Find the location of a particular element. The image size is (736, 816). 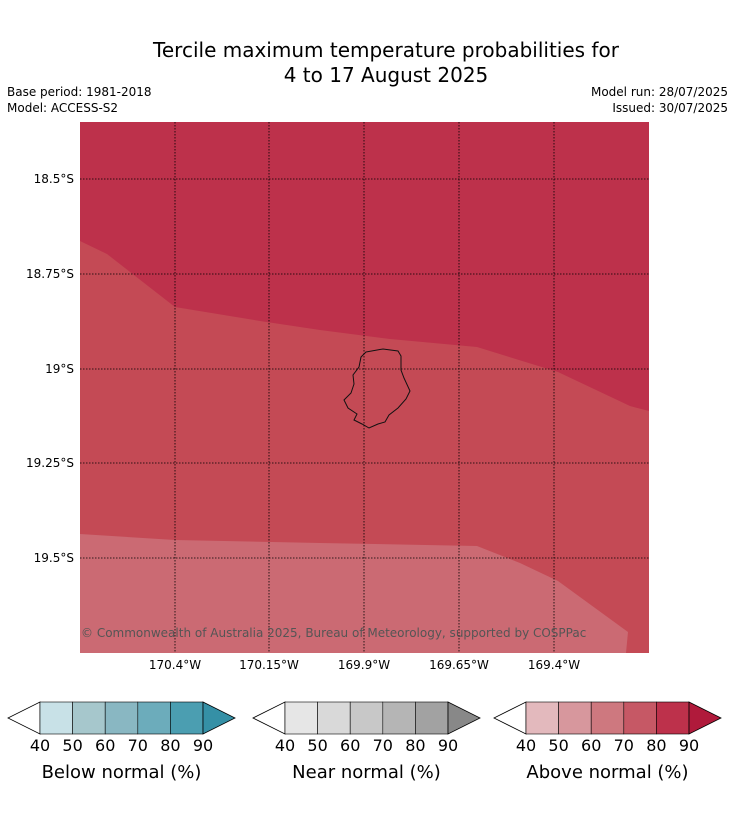

colorbar-near: 40 50 60 70 80 90 Near normal (%) is located at coordinates (366, 742).